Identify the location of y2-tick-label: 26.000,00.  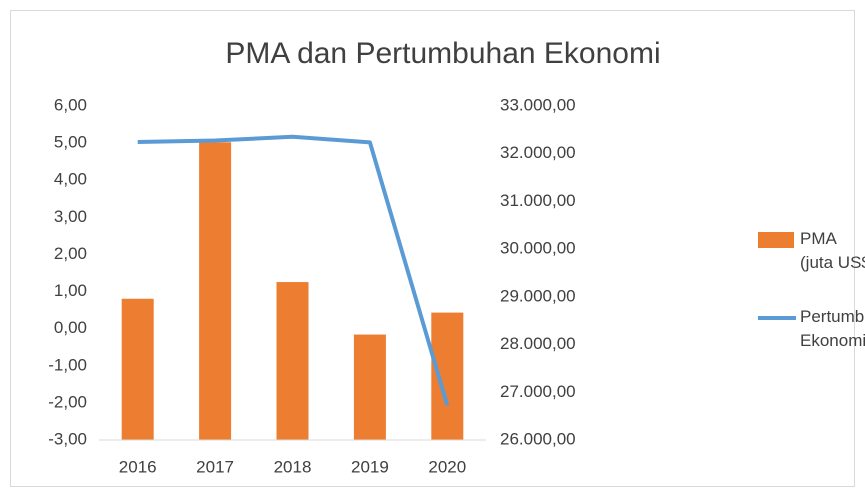
(538, 438).